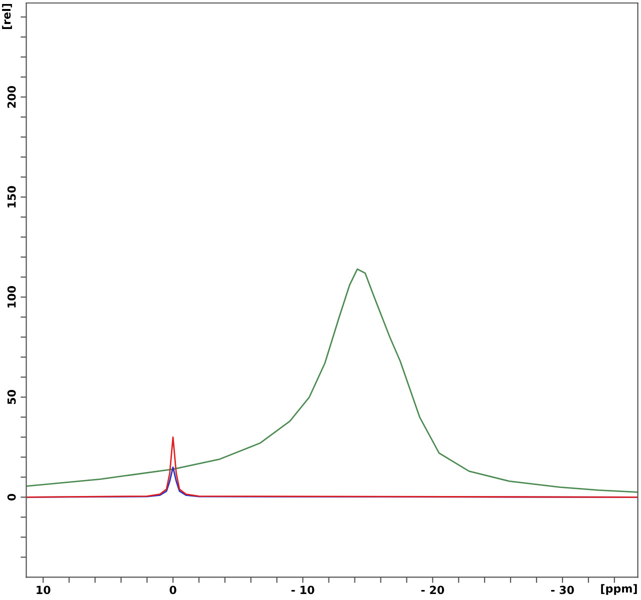 The width and height of the screenshot is (641, 600). What do you see at coordinates (11, 397) in the screenshot?
I see `y-tick-label: 50` at bounding box center [11, 397].